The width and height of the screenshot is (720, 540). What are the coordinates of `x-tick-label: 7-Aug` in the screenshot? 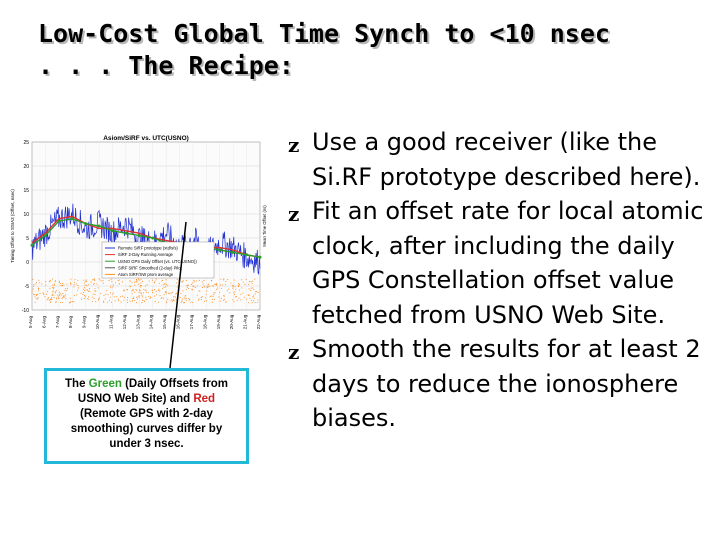 It's located at (57, 322).